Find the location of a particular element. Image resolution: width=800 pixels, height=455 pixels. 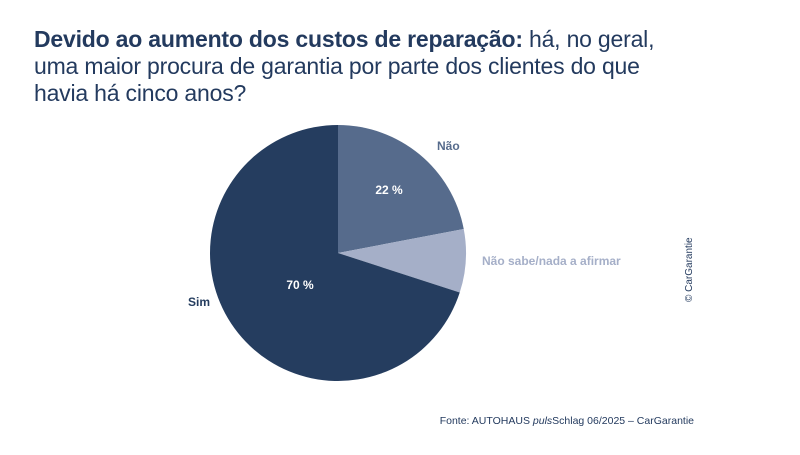

slice-label-1: Não sabe/nada a afirmar is located at coordinates (551, 261).